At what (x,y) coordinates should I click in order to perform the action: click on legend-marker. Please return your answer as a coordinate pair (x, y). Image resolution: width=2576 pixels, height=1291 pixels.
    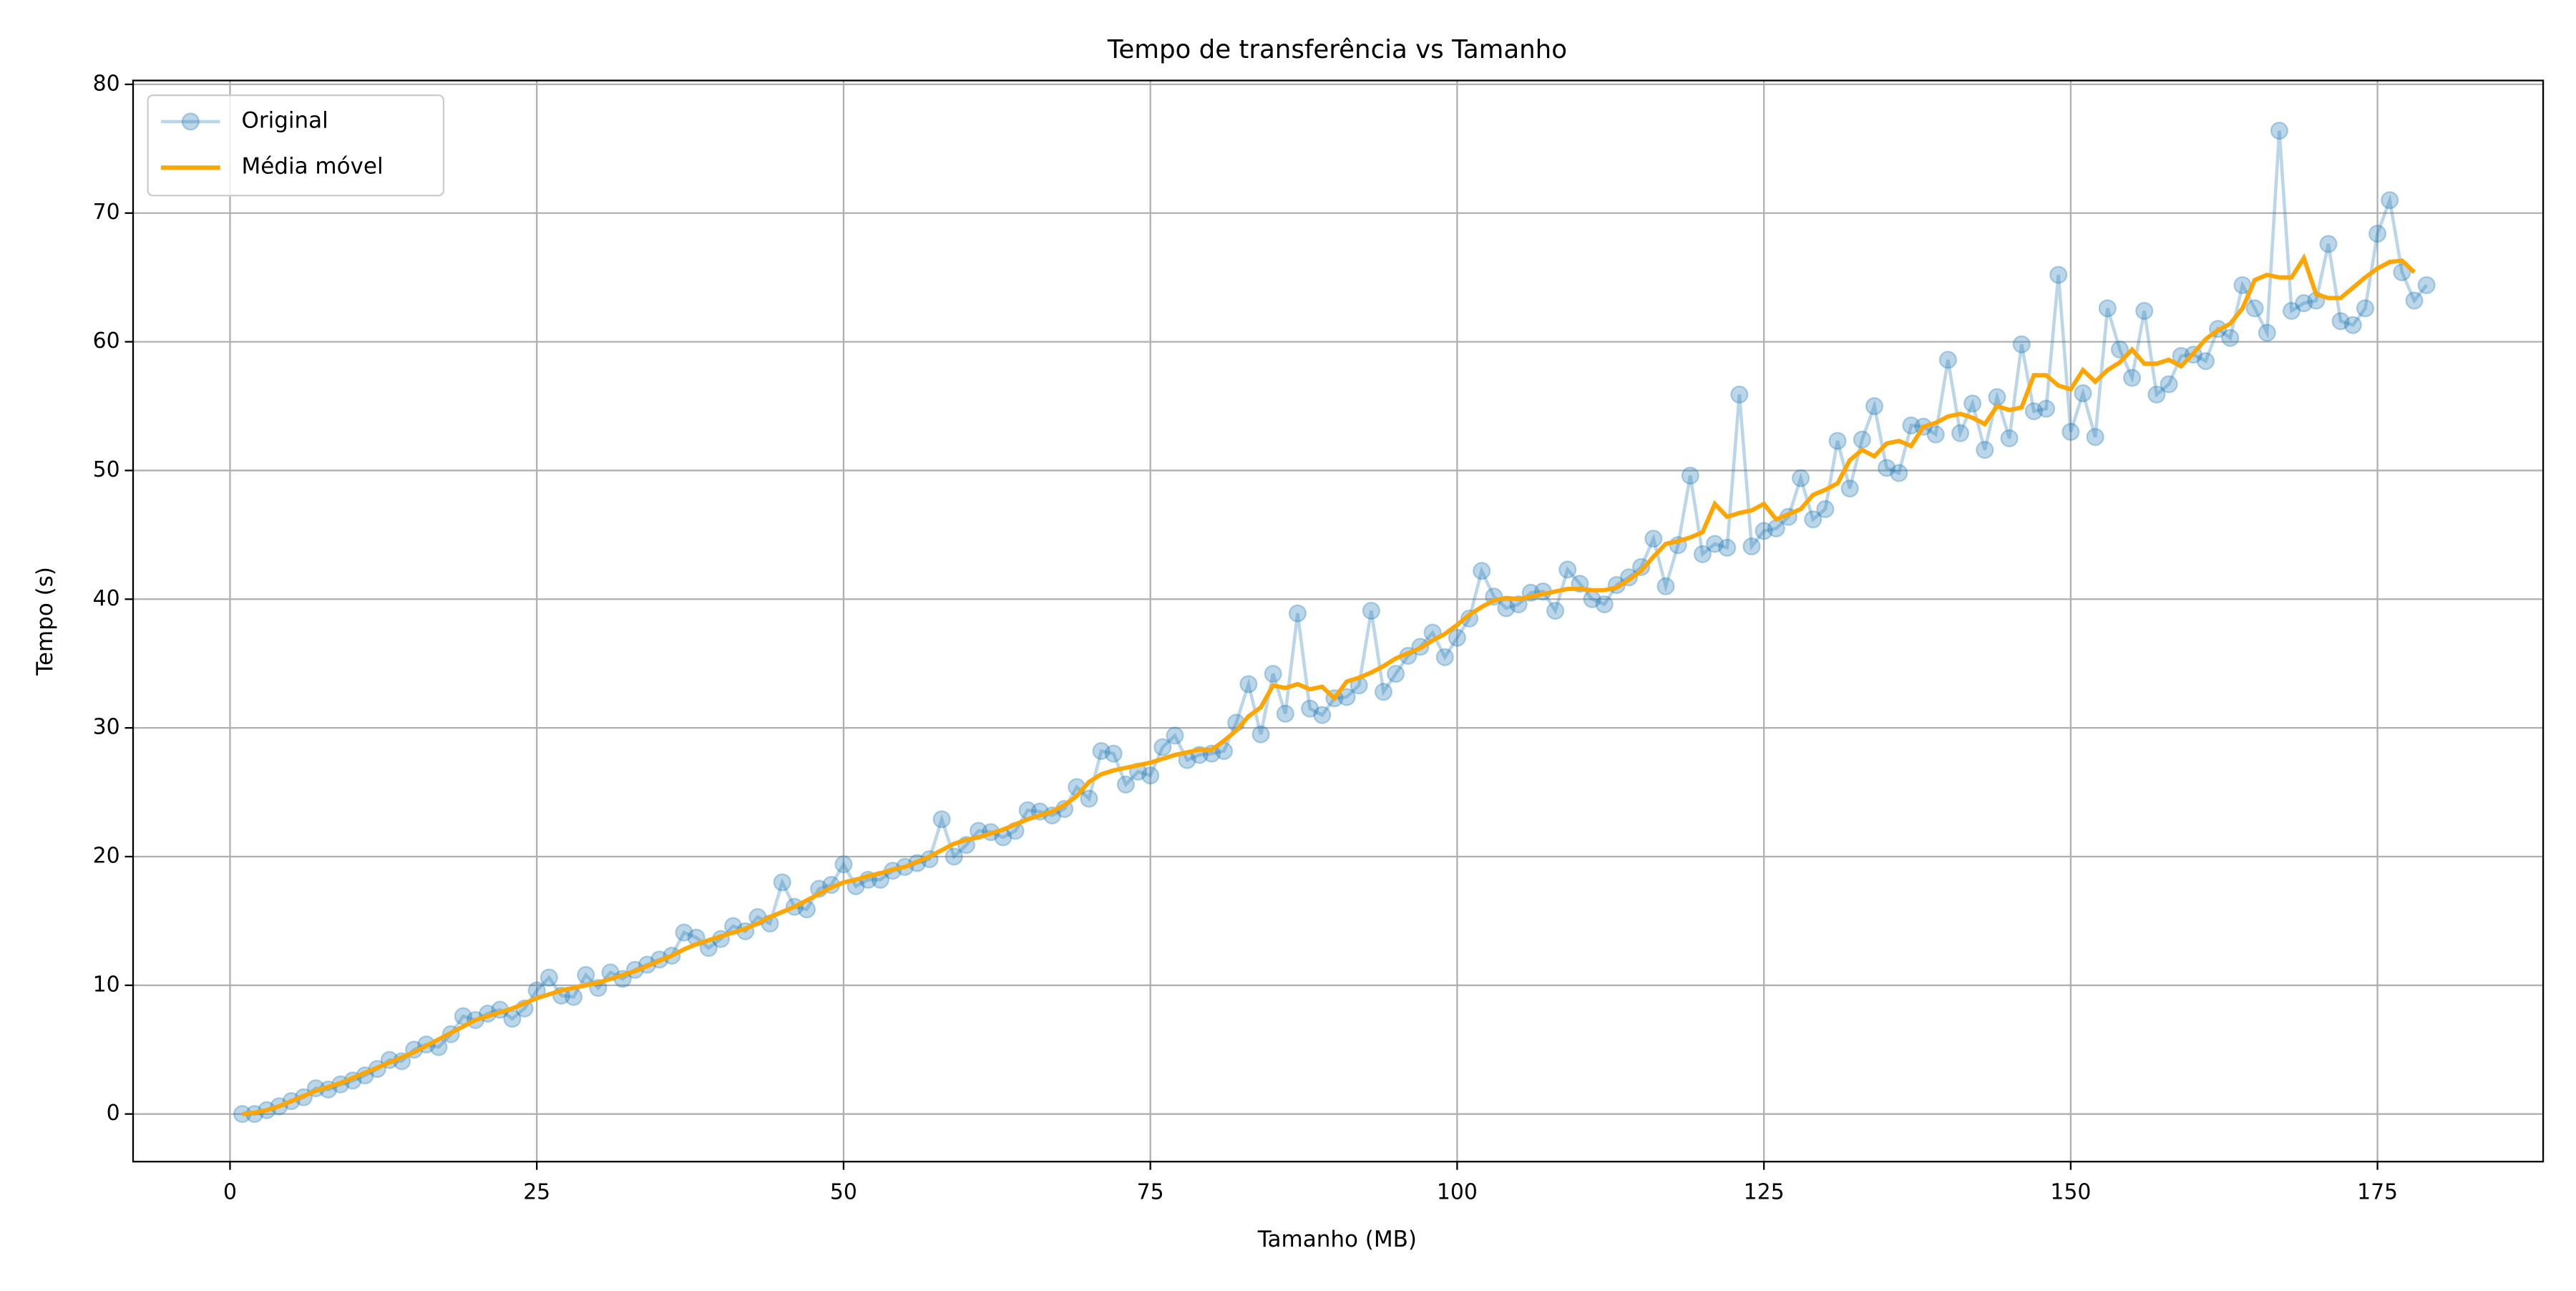
    Looking at the image, I should click on (190, 121).